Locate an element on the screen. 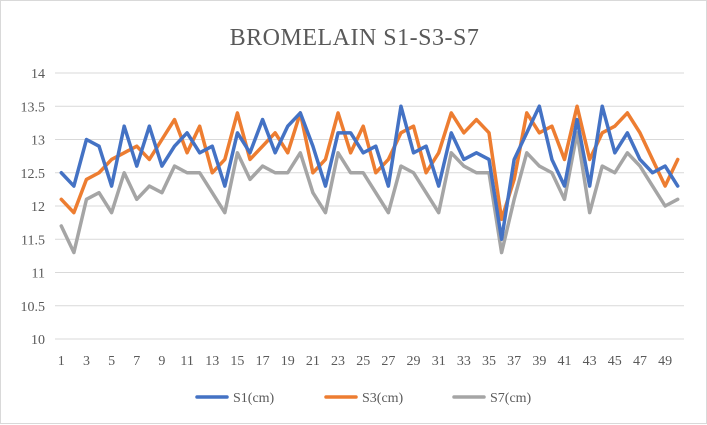 This screenshot has width=707, height=425. chart-title: BROMELAIN S1-S3-S7 is located at coordinates (355, 38).